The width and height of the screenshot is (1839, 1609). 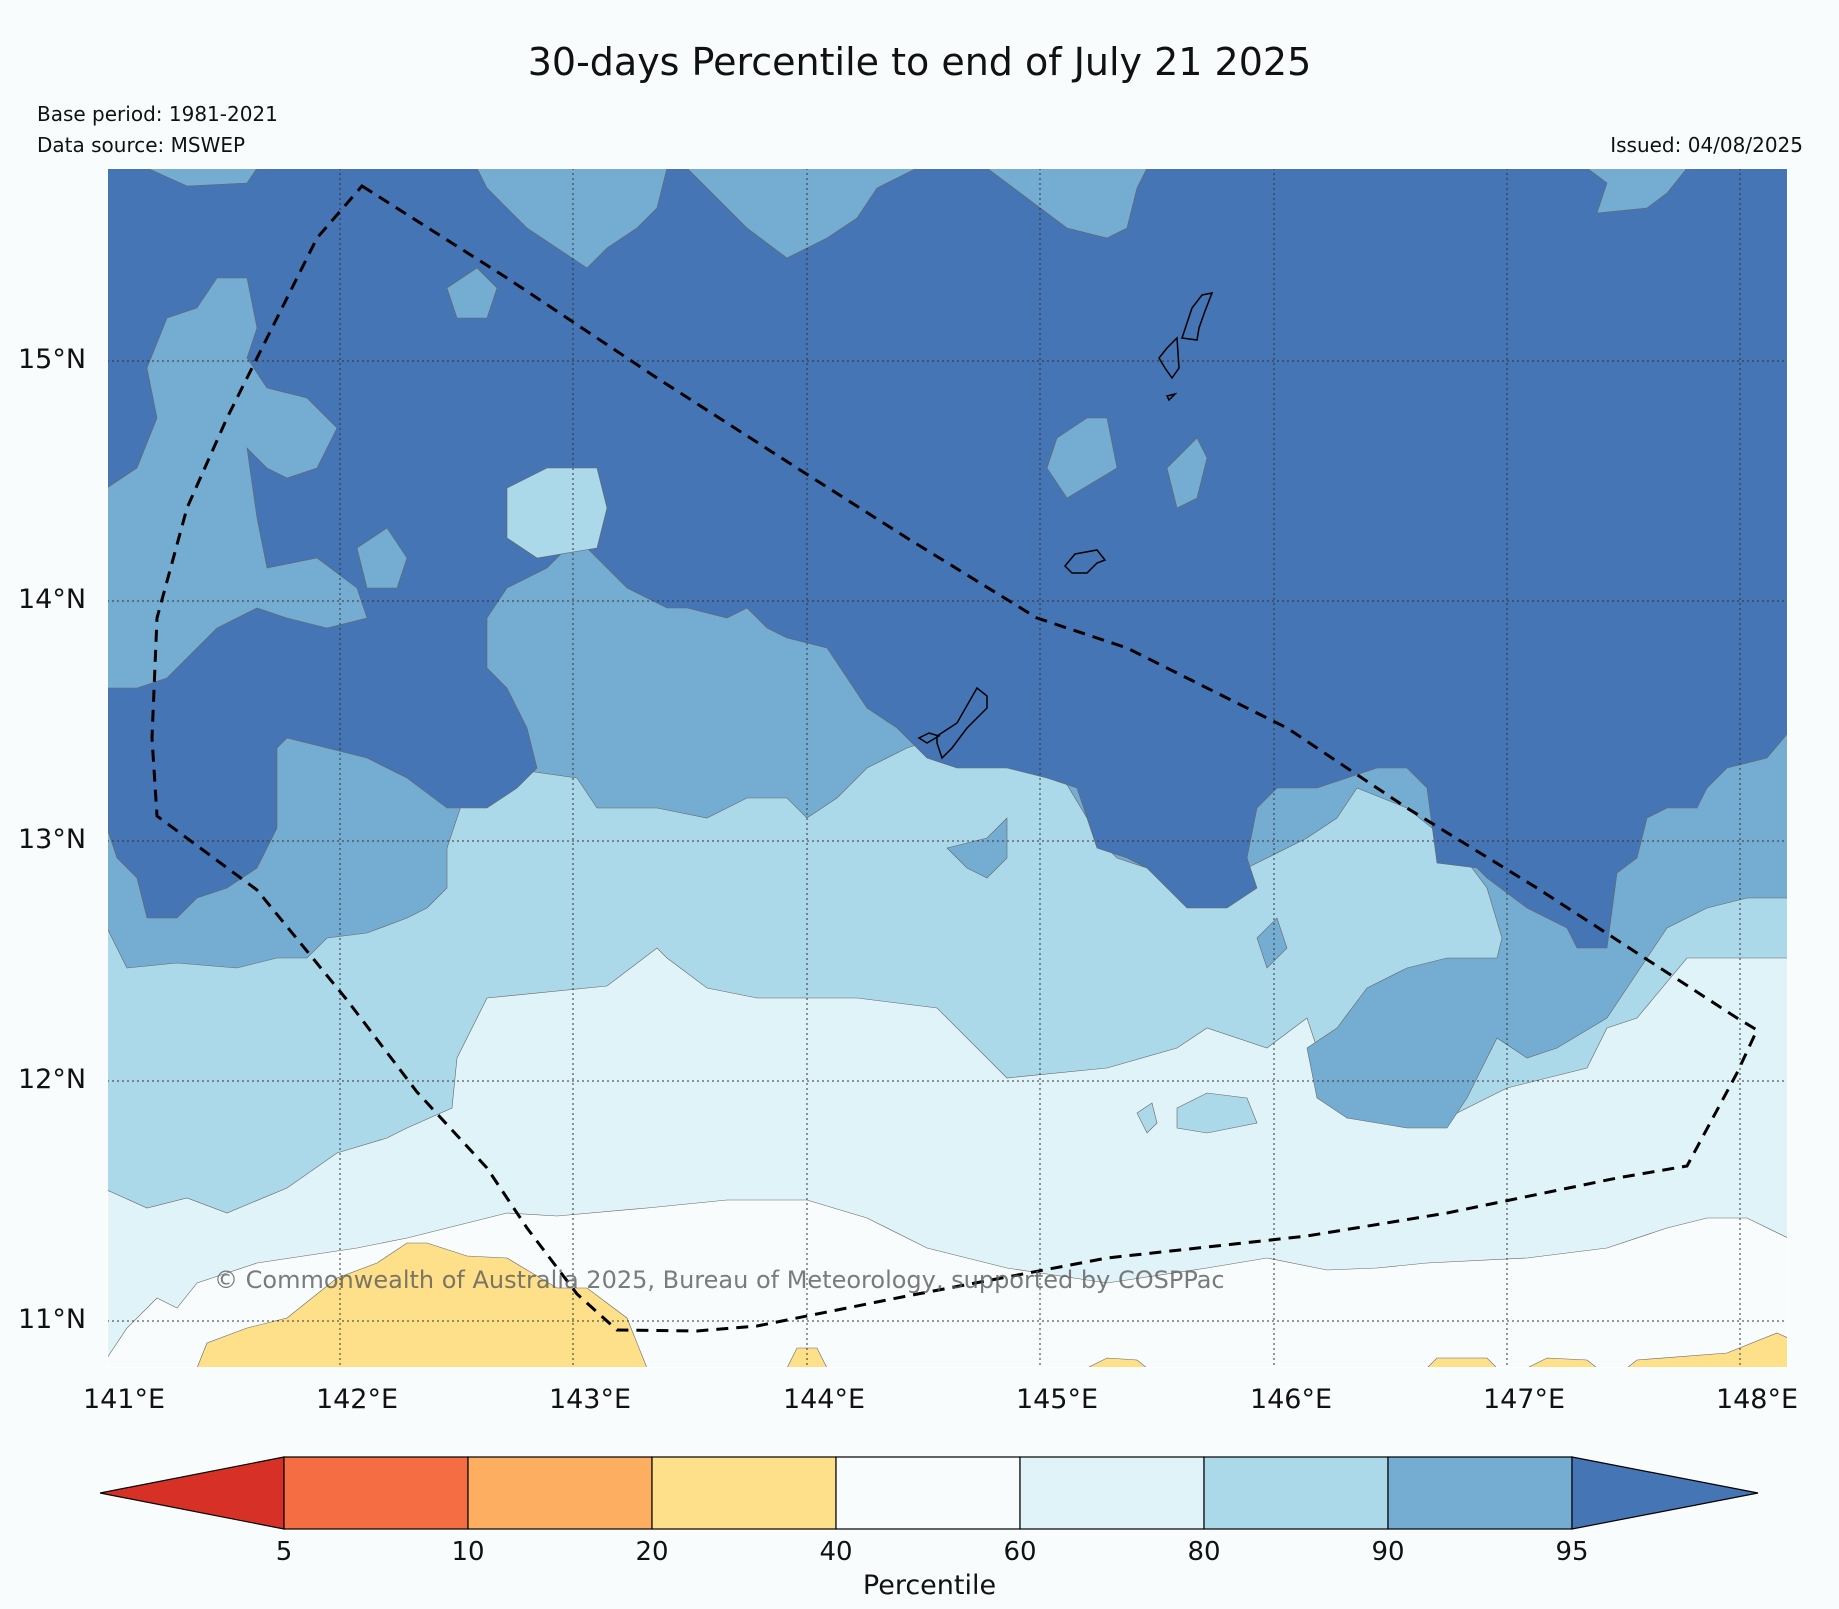 What do you see at coordinates (590, 1399) in the screenshot?
I see `lon-label-143e: 143°E` at bounding box center [590, 1399].